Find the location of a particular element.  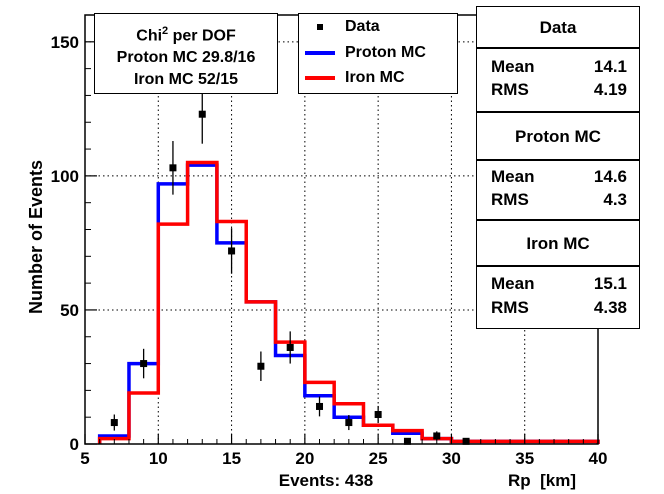

stats-mean-value: 14.6 is located at coordinates (610, 176).